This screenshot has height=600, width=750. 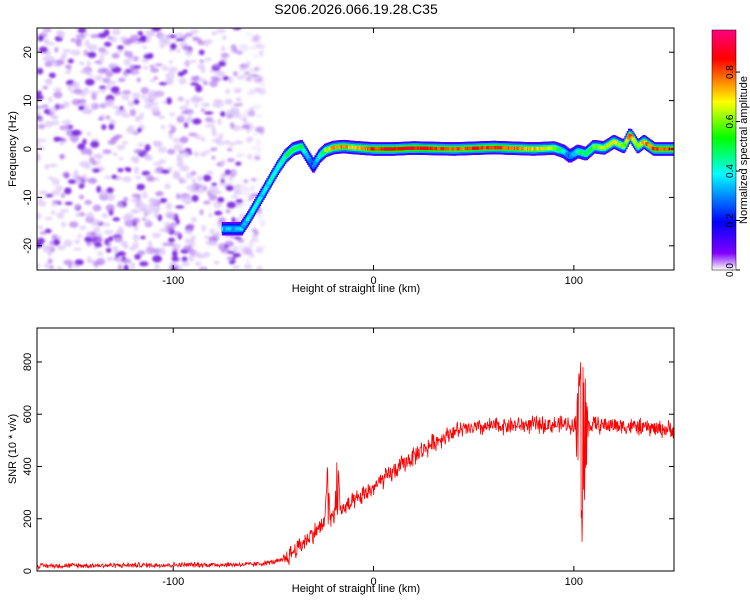 What do you see at coordinates (730, 220) in the screenshot?
I see `colorbar-tick-label: 0.2` at bounding box center [730, 220].